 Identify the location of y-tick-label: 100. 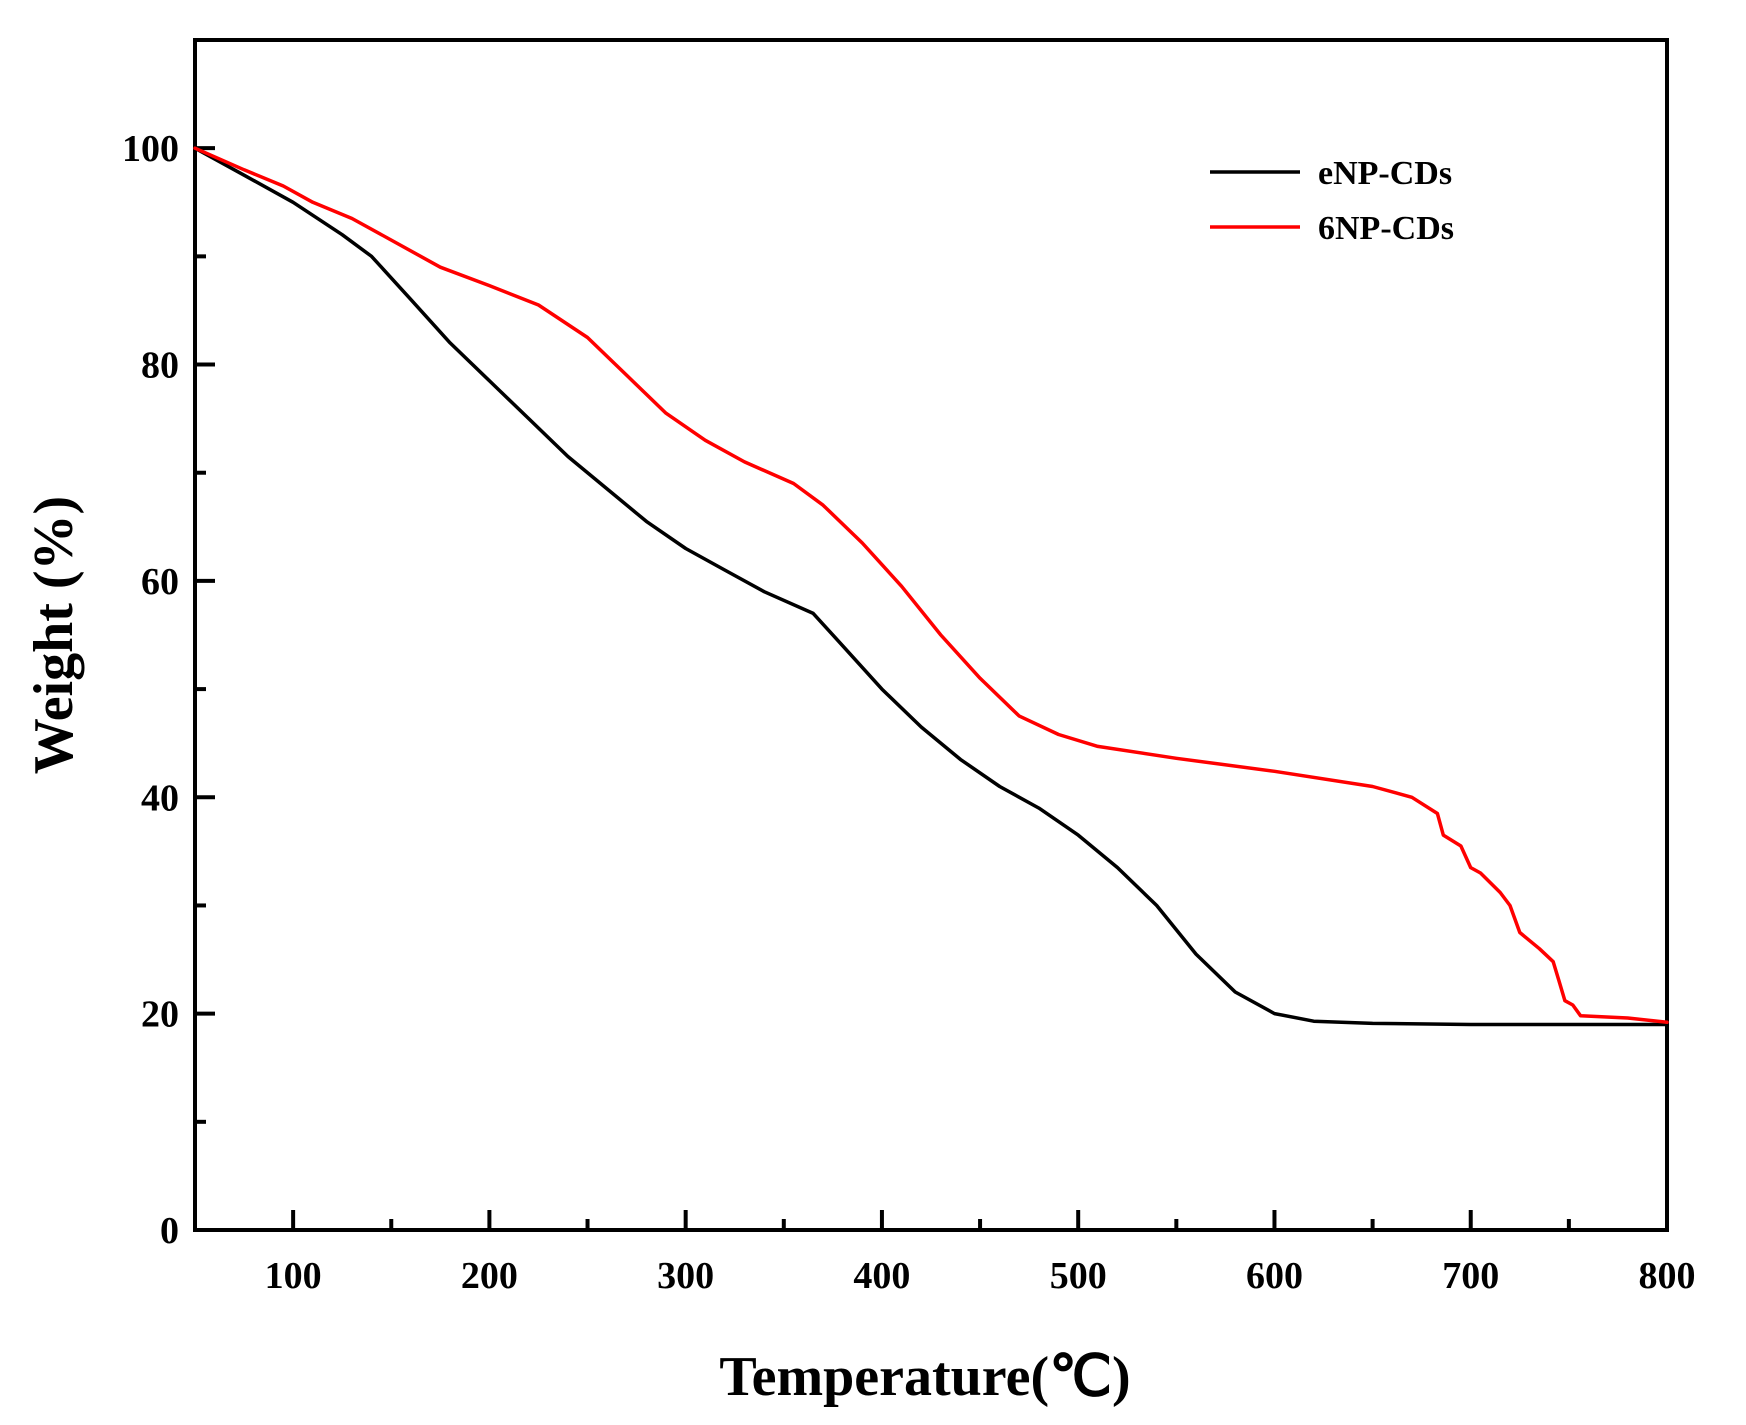
(150, 149).